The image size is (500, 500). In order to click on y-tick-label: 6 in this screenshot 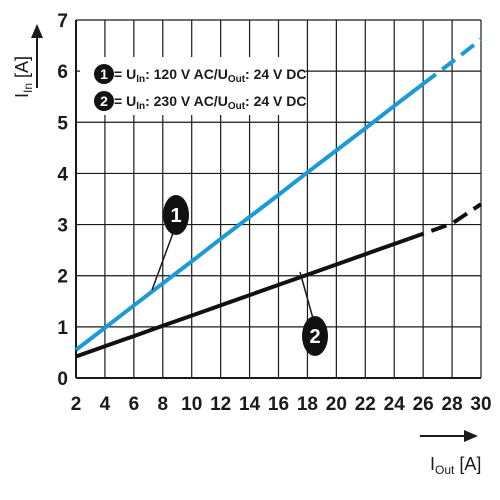, I will do `click(62, 72)`.